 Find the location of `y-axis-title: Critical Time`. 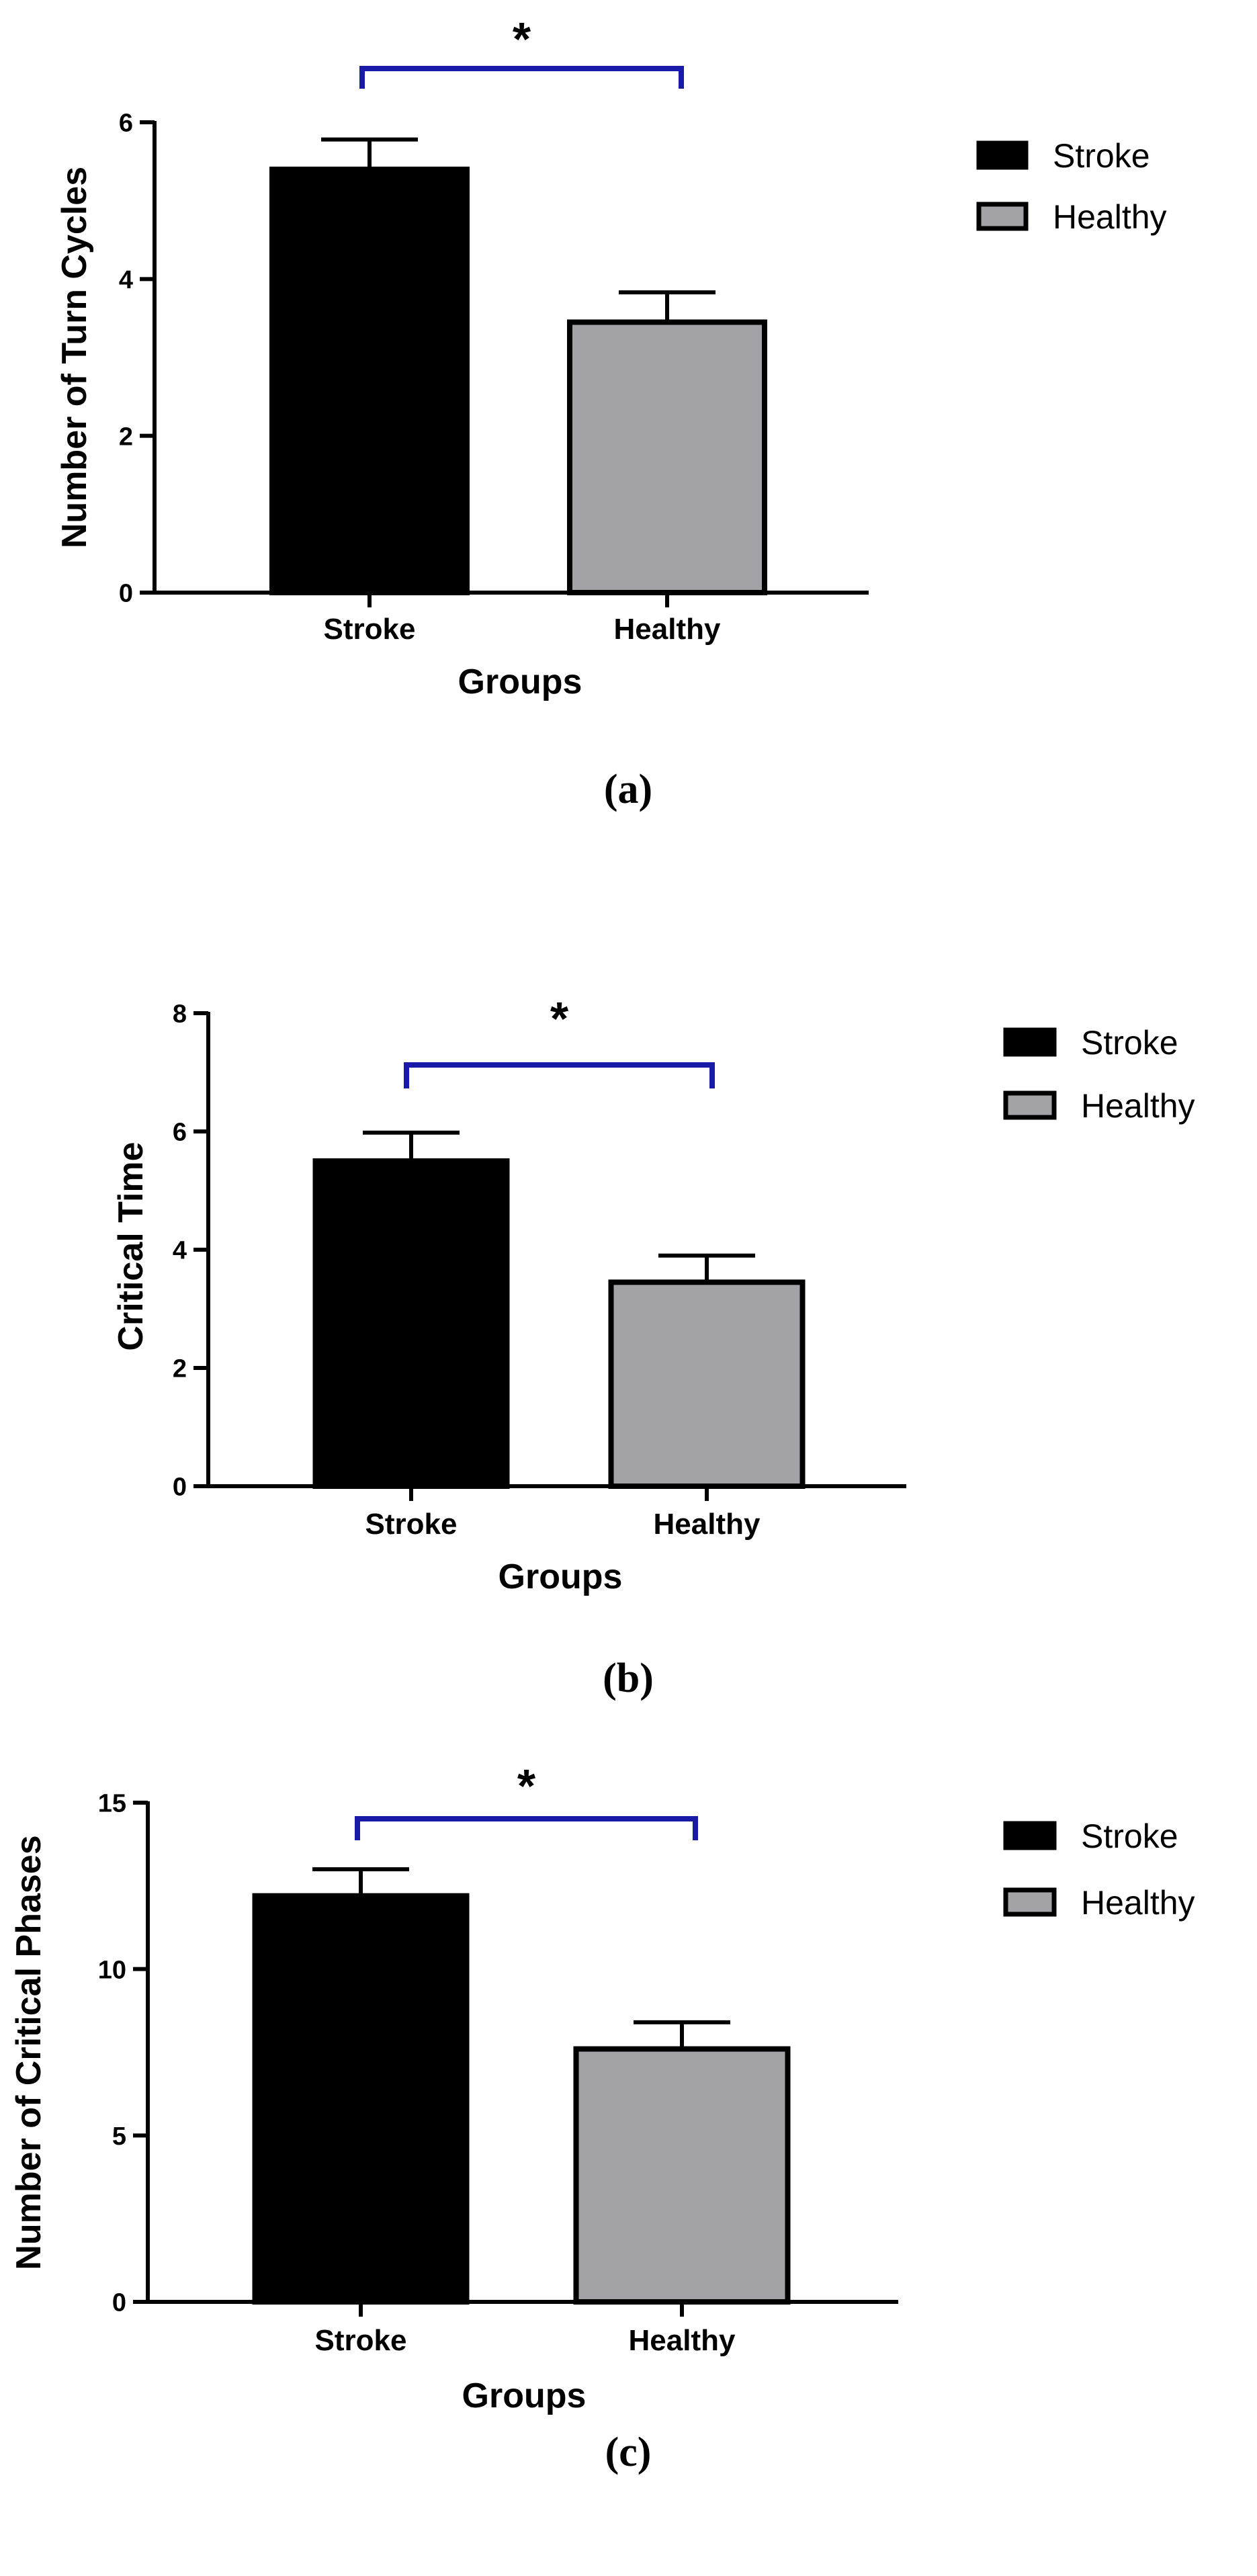

y-axis-title: Critical Time is located at coordinates (131, 1246).